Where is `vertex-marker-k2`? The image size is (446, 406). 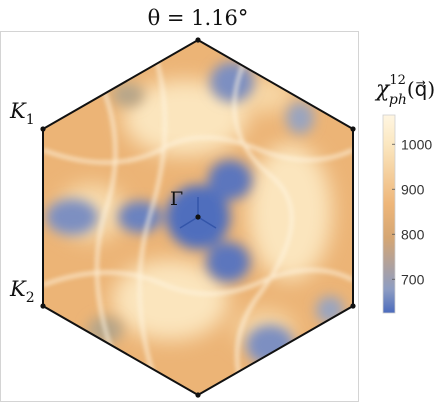
vertex-marker-k2 is located at coordinates (43, 306).